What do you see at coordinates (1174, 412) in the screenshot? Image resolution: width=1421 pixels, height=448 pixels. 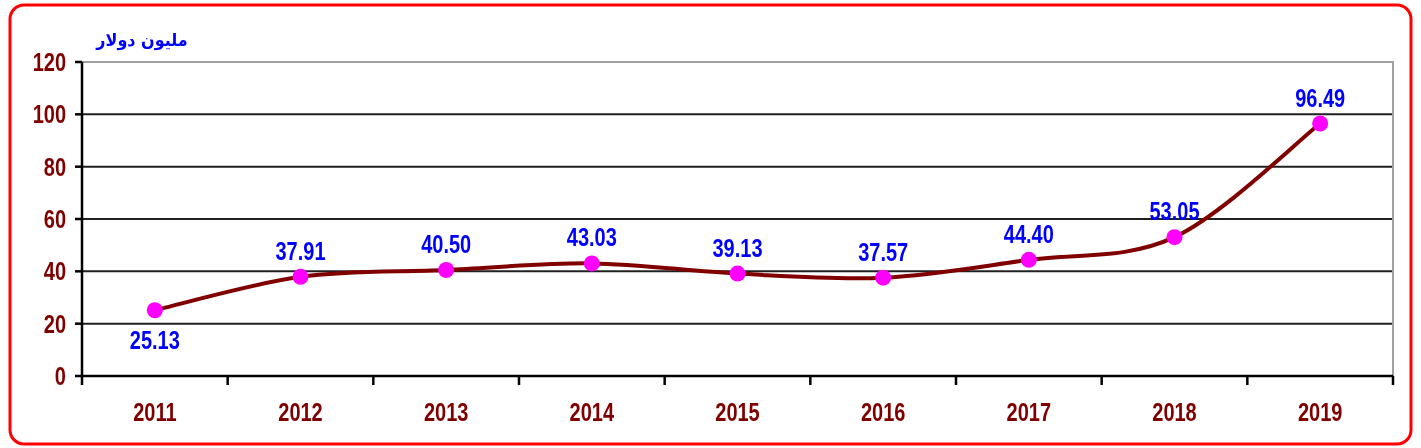 I see `x-tick-label: 2018` at bounding box center [1174, 412].